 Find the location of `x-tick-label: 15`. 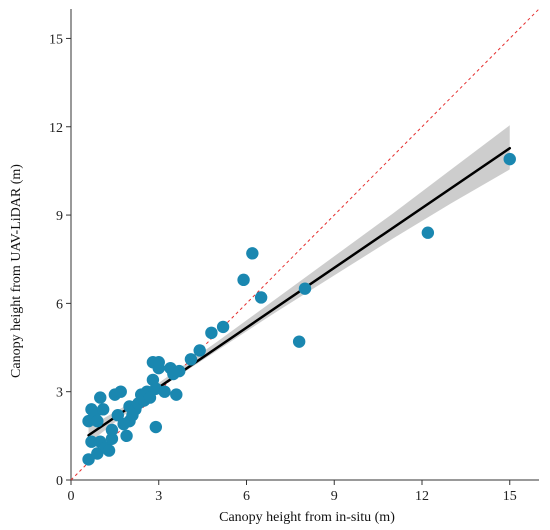

x-tick-label: 15 is located at coordinates (510, 496).